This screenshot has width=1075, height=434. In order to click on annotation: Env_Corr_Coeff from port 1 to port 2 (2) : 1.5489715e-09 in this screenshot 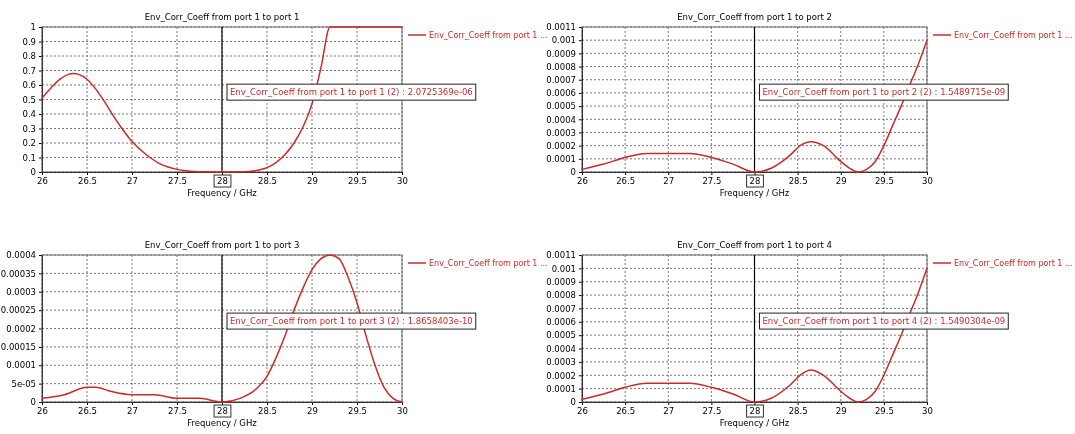, I will do `click(884, 92)`.